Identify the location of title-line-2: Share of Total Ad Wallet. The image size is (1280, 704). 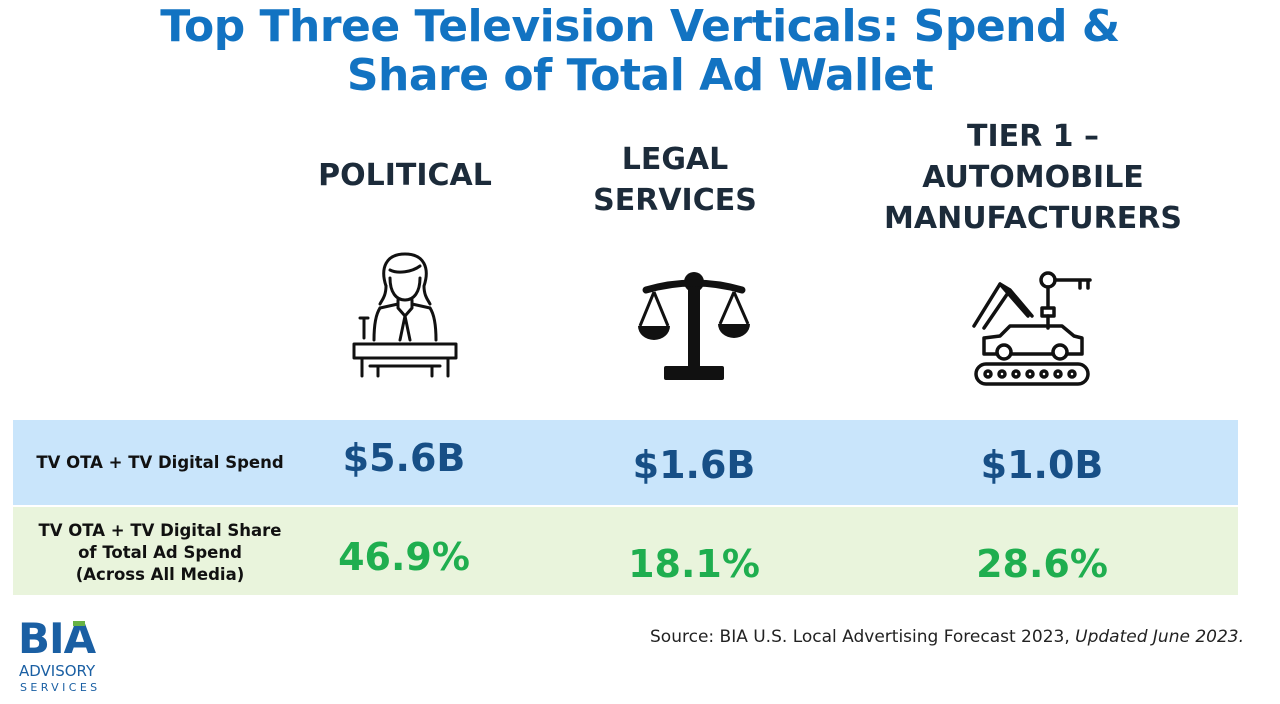
(640, 75).